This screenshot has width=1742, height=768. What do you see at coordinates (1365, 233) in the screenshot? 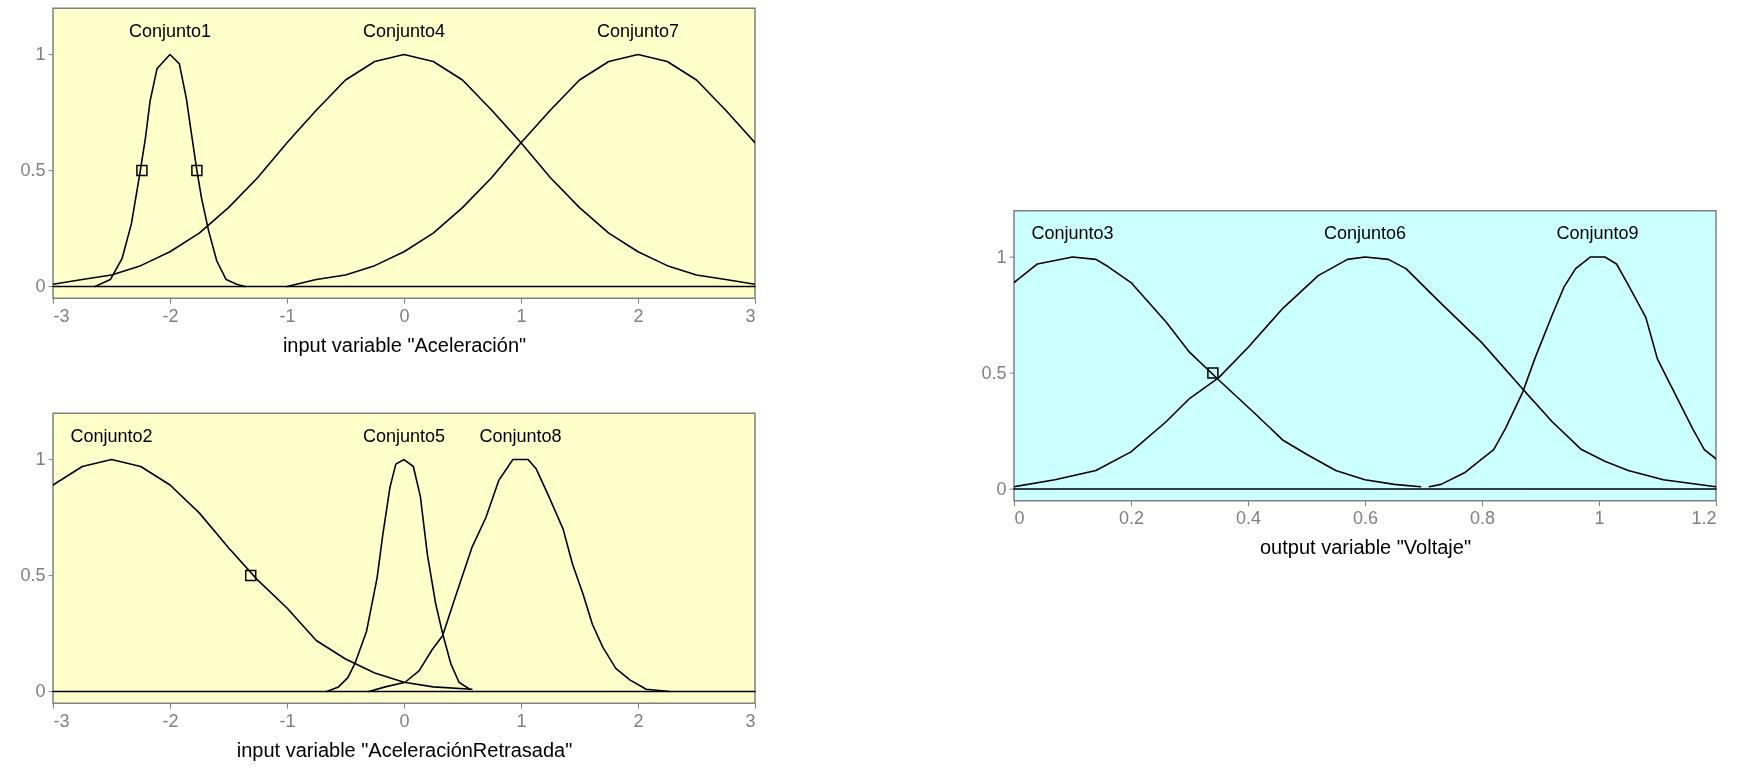
I see `series-label: Conjunto6` at bounding box center [1365, 233].